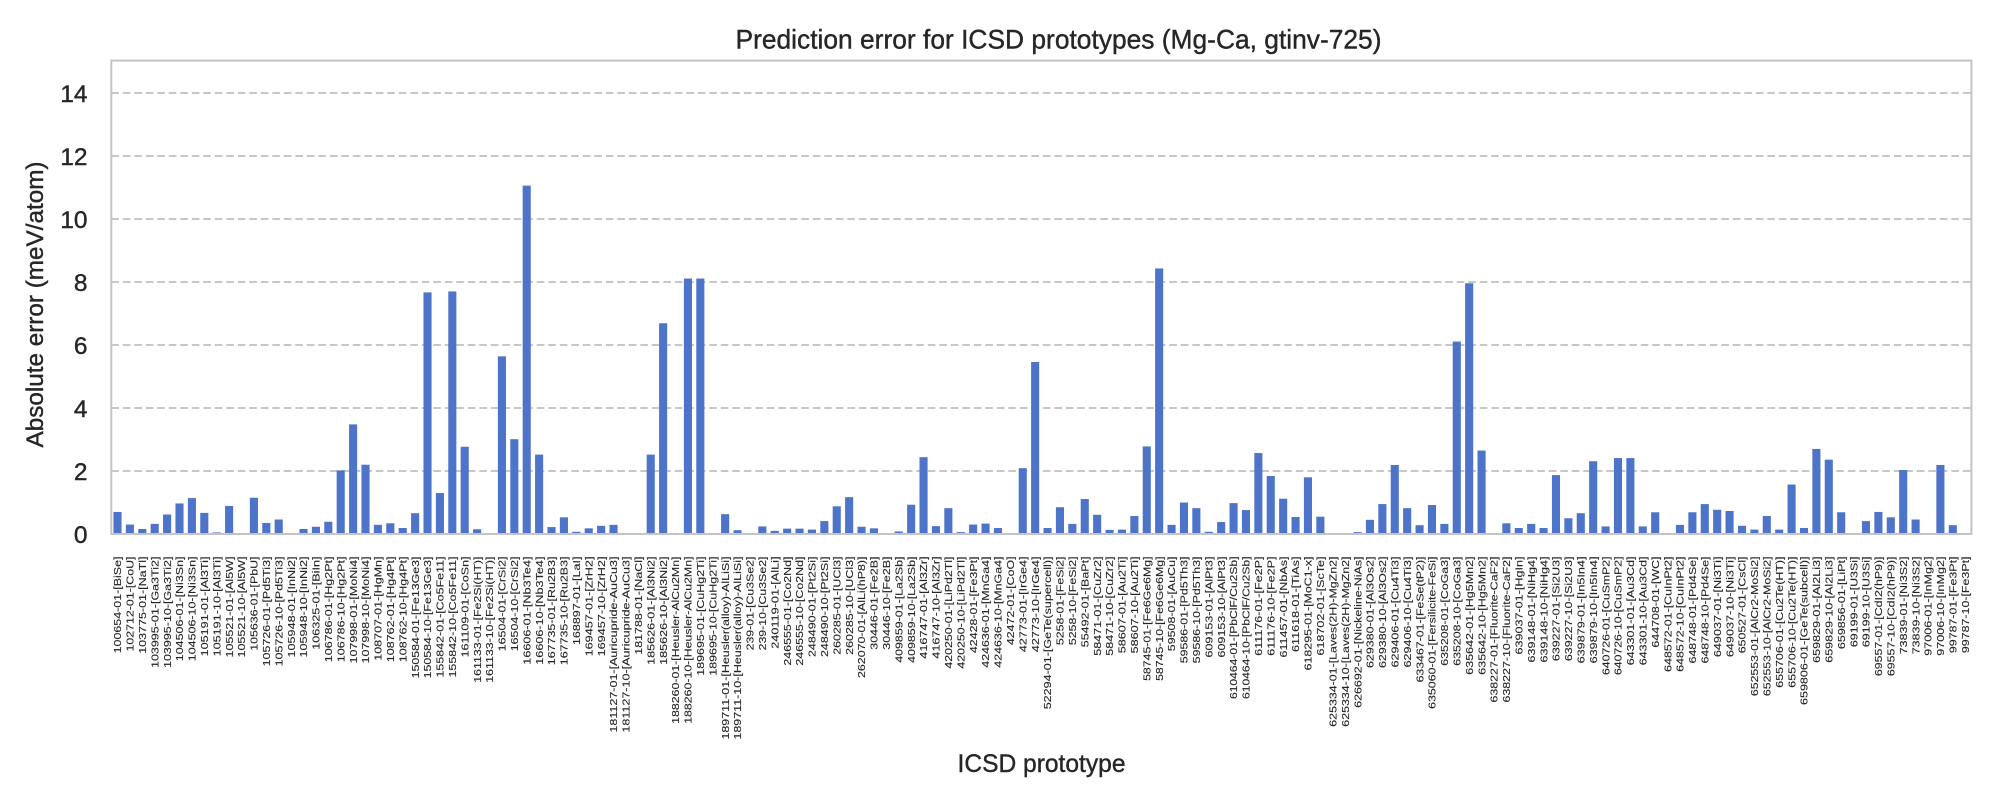  Describe the element at coordinates (589, 606) in the screenshot. I see `svg-text: 169457-01-[ZrH2]` at that location.